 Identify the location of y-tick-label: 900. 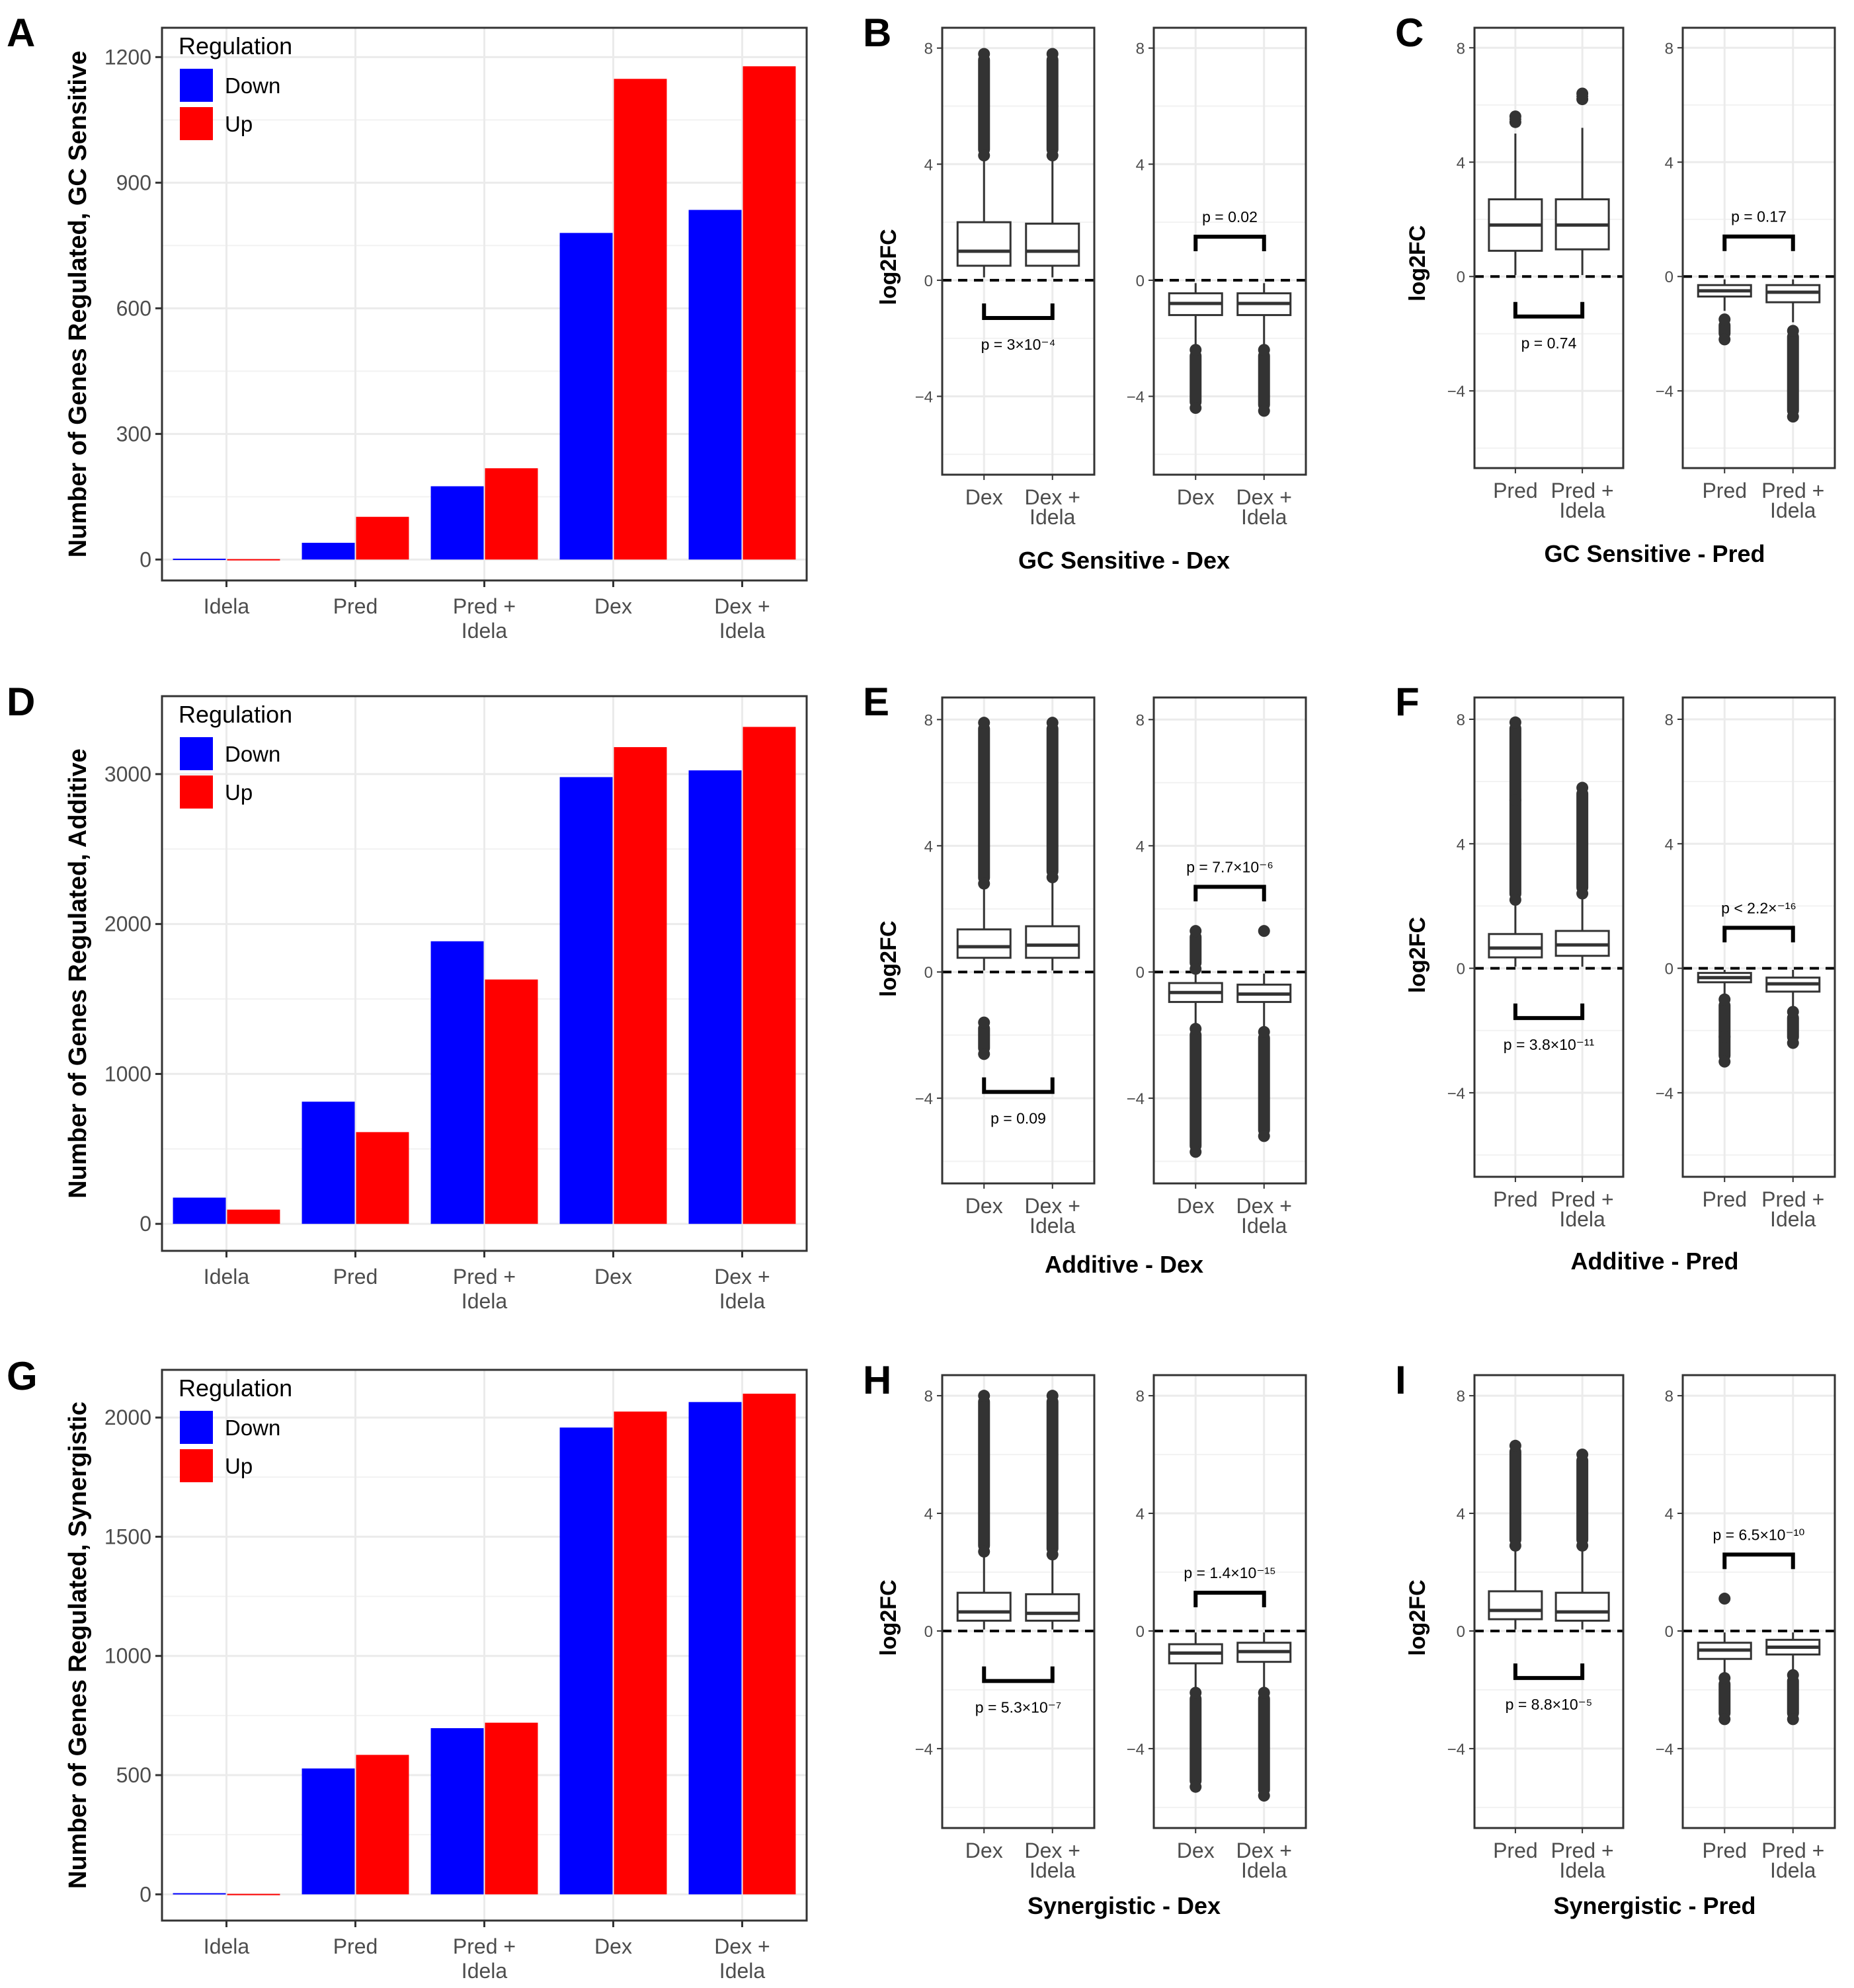
(133, 182).